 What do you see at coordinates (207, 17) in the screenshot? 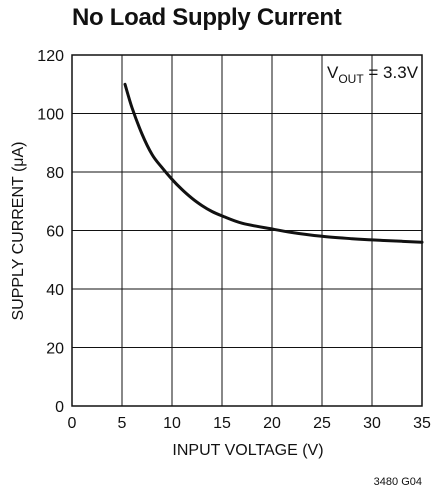
I see `chart-title: No Load Supply Current` at bounding box center [207, 17].